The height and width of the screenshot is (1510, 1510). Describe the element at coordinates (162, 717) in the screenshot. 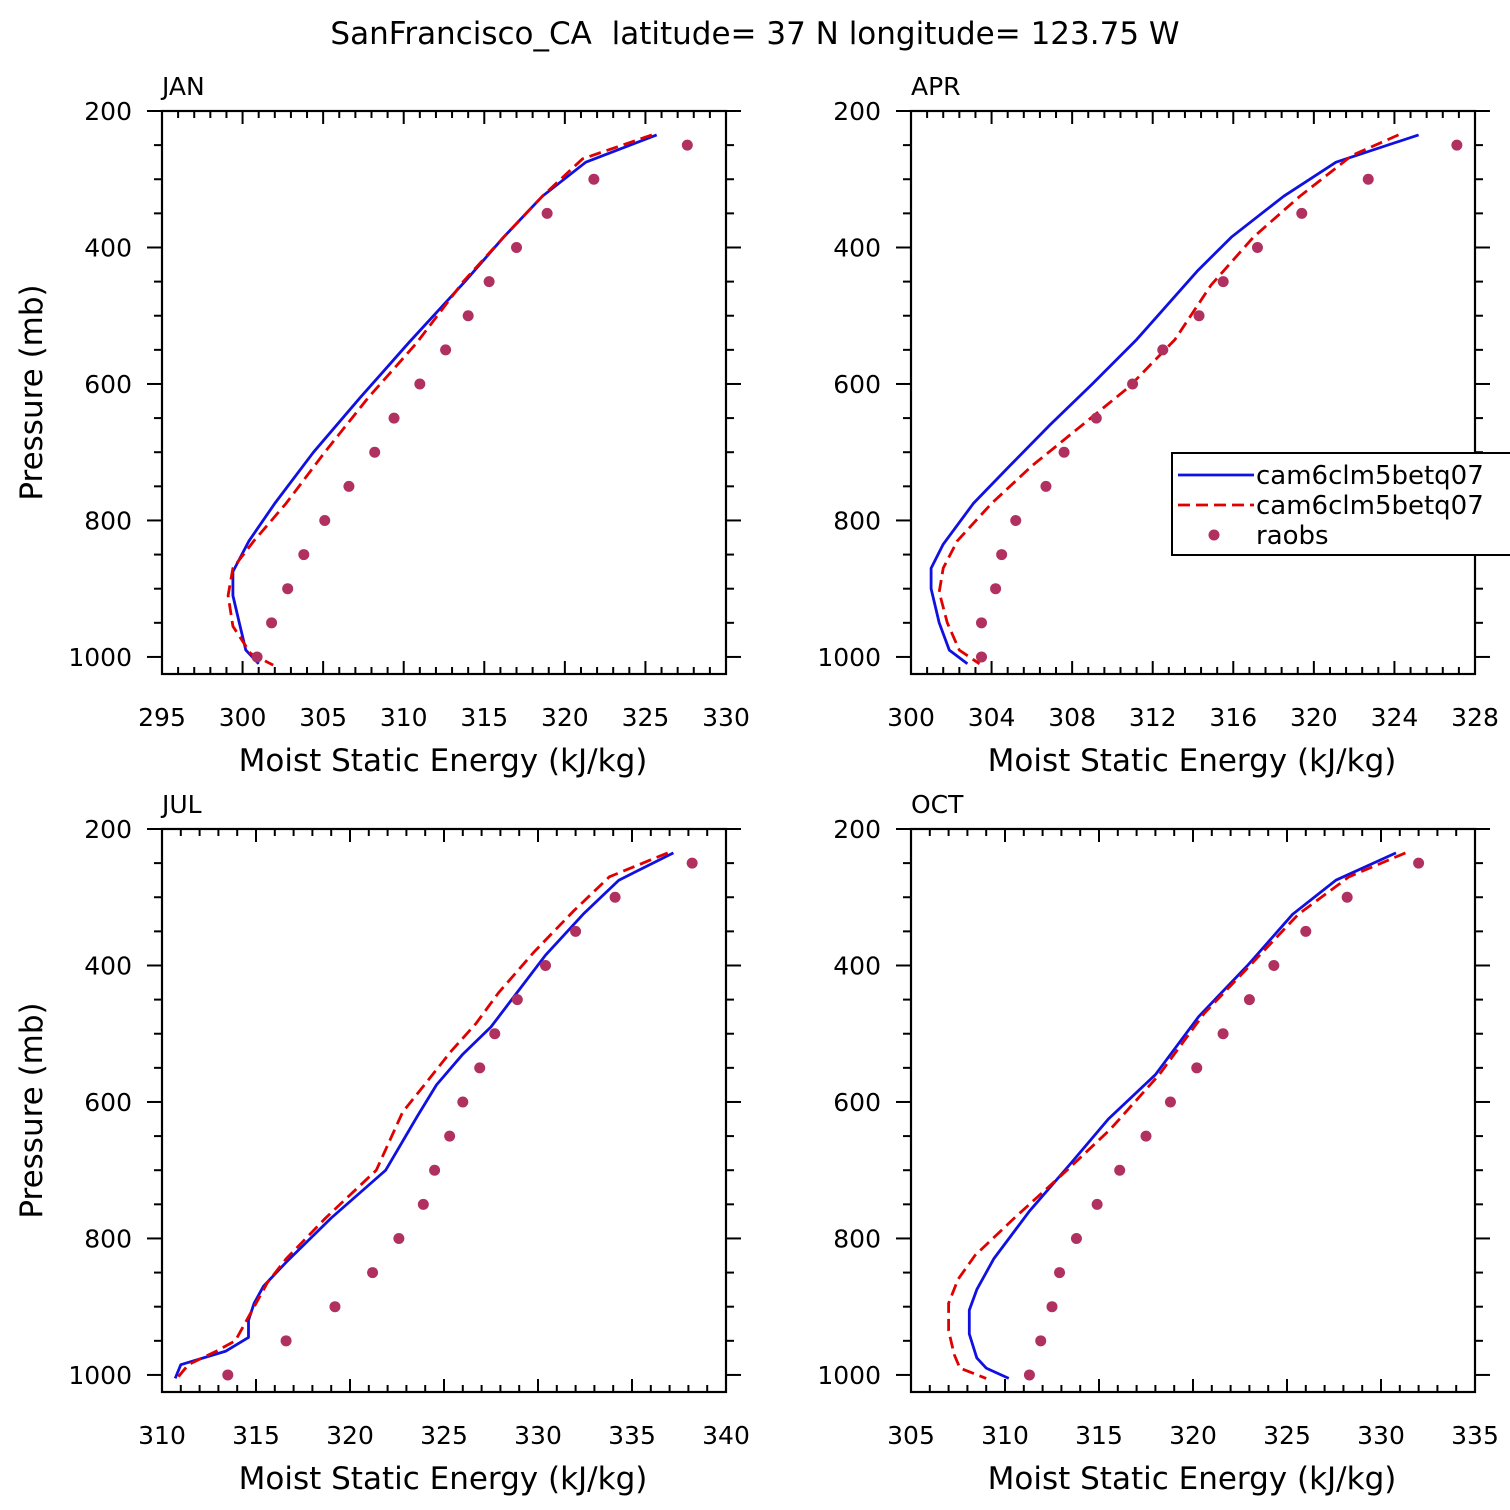

I see `x-tick-label: 295` at that location.